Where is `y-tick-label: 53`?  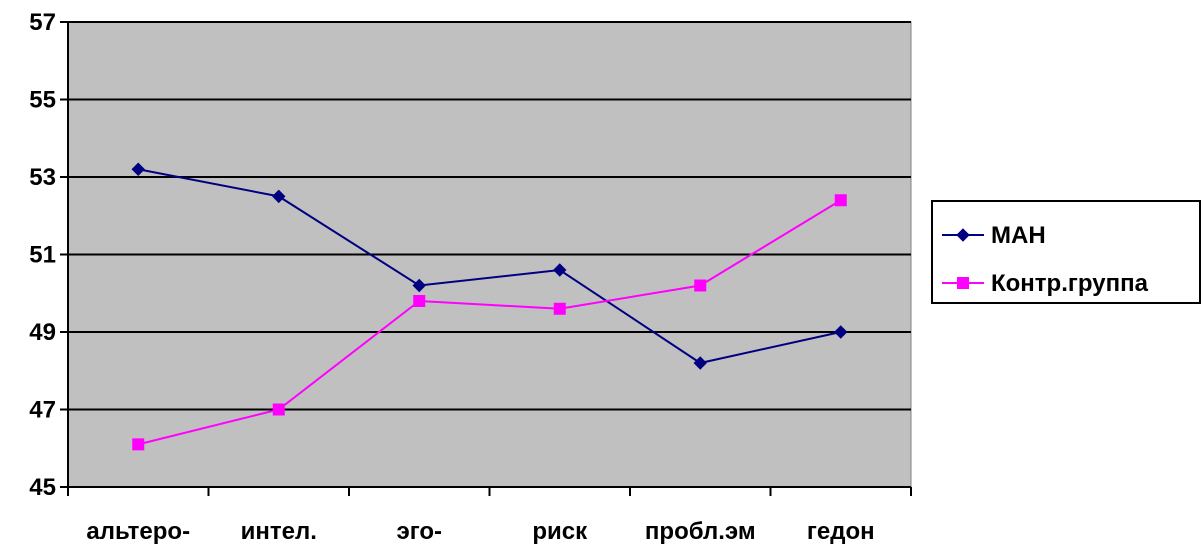
y-tick-label: 53 is located at coordinates (42, 177).